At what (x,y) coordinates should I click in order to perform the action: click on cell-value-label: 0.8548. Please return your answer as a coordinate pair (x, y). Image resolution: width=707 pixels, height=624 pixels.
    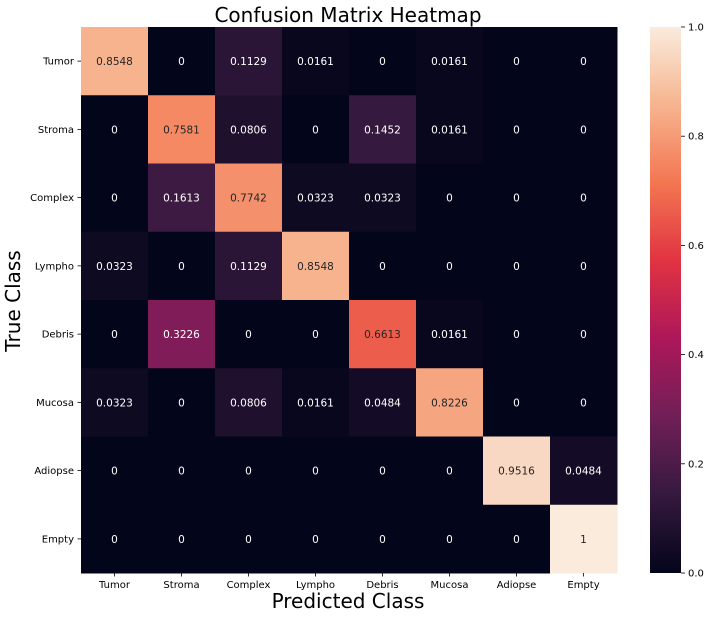
    Looking at the image, I should click on (114, 62).